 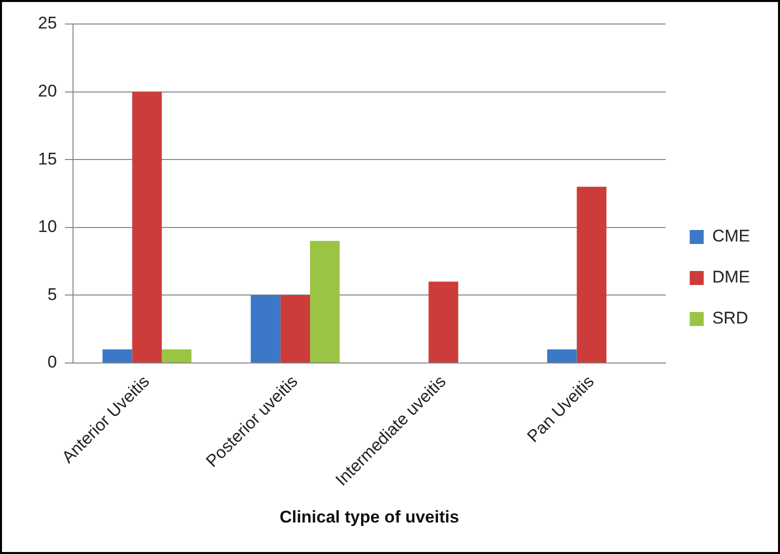 I want to click on y-tick-label: 0, so click(x=52, y=362).